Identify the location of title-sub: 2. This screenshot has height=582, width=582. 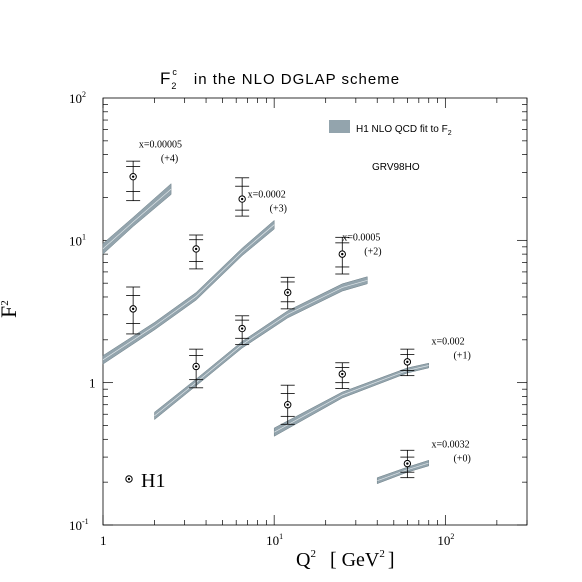
(174, 86).